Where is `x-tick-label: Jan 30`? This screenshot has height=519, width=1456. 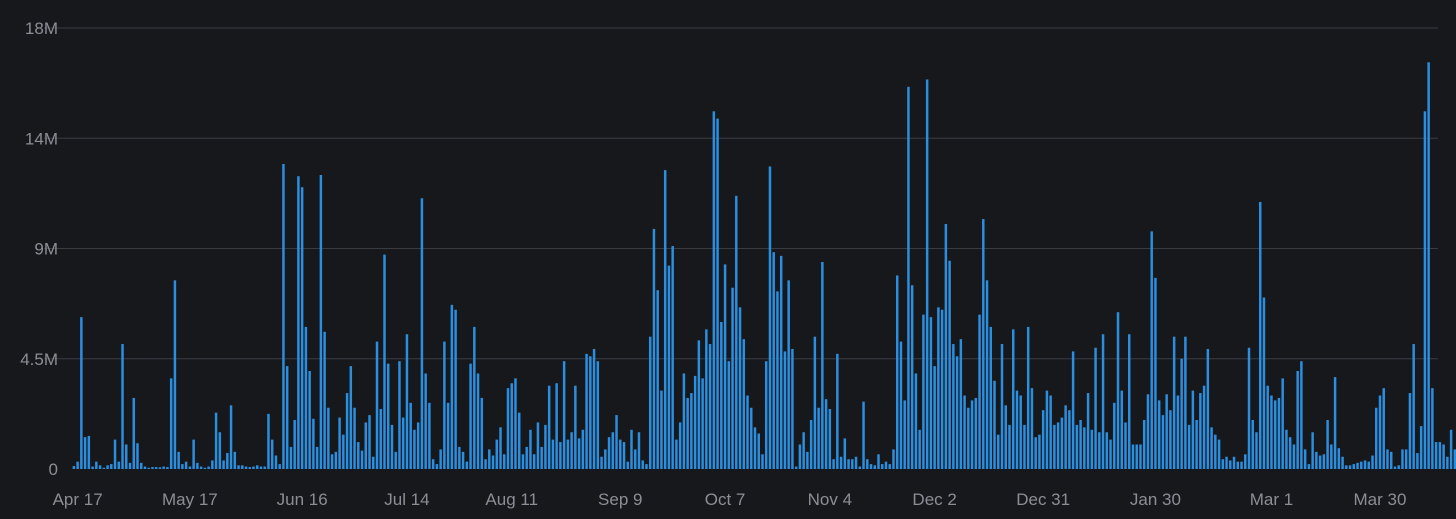
x-tick-label: Jan 30 is located at coordinates (1155, 499).